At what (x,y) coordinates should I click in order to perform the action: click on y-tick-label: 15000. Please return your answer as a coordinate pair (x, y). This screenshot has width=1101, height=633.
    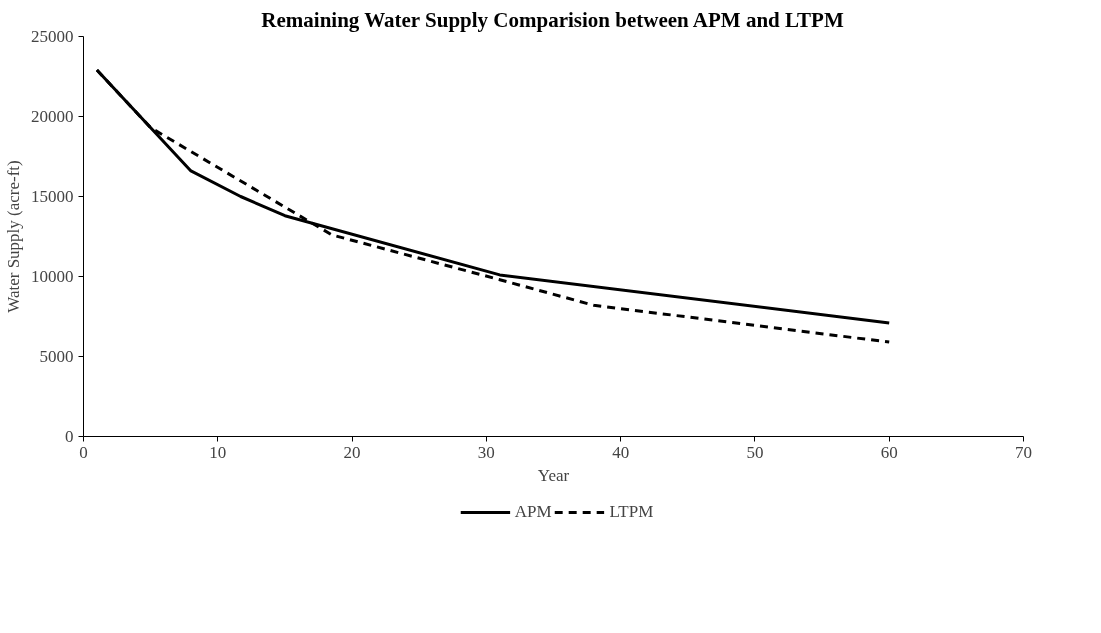
    Looking at the image, I should click on (52, 196).